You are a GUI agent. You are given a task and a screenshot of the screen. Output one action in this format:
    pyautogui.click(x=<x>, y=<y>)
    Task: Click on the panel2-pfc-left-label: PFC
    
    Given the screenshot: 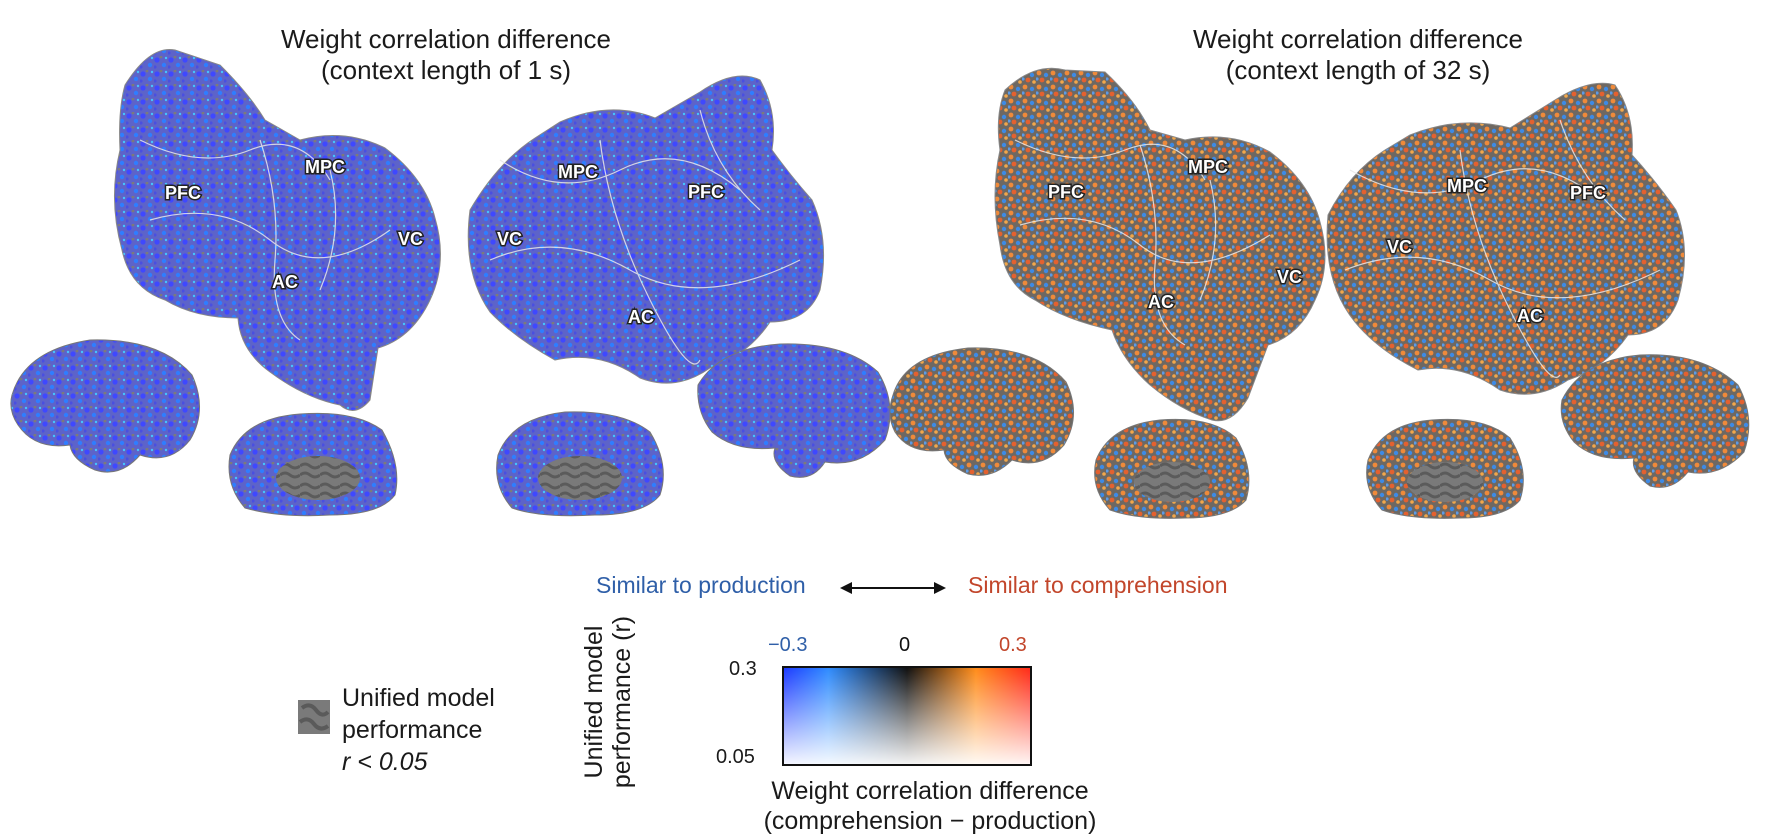 What is the action you would take?
    pyautogui.click(x=1066, y=192)
    